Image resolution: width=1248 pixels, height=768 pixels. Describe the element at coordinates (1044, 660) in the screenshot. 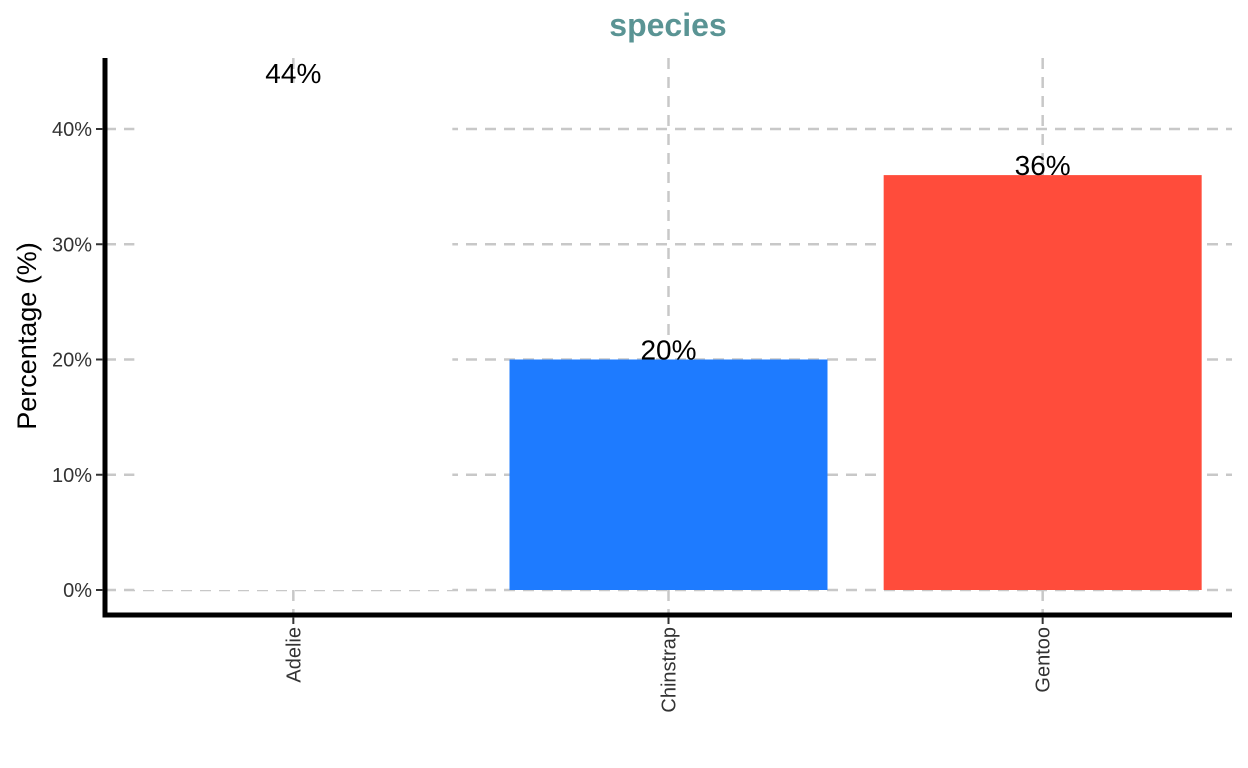

I see `x-tick-label: Gentoo` at that location.